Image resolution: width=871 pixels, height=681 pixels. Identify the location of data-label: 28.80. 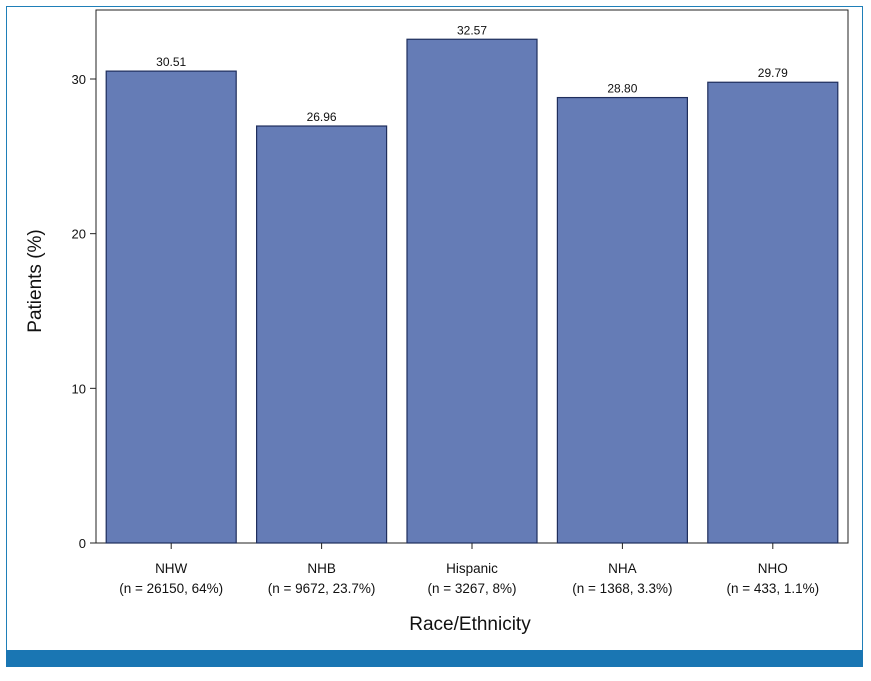
(622, 89).